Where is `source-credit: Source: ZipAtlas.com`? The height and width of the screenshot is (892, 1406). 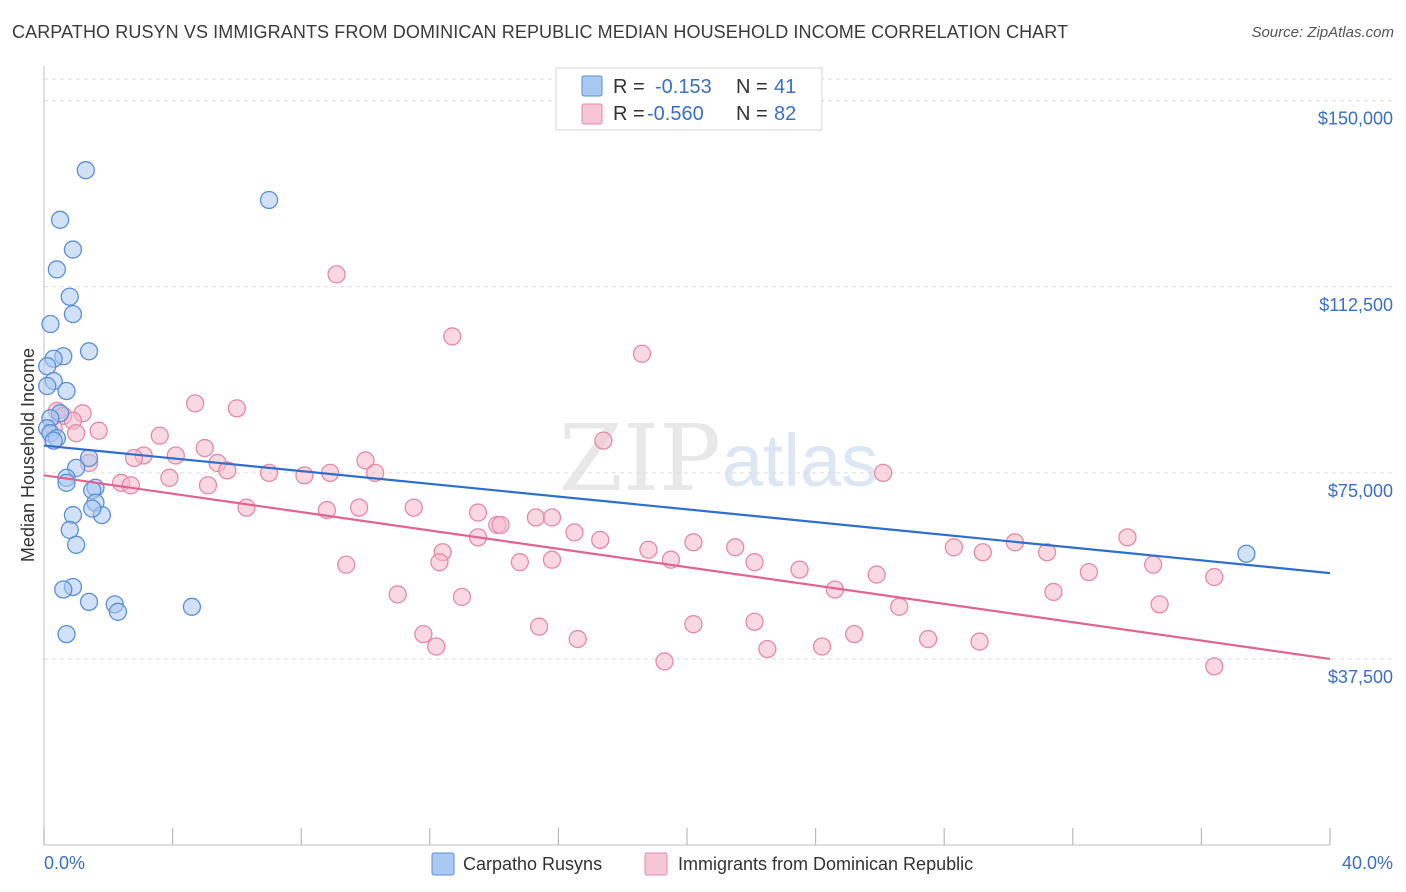
source-credit: Source: ZipAtlas.com is located at coordinates (1322, 32).